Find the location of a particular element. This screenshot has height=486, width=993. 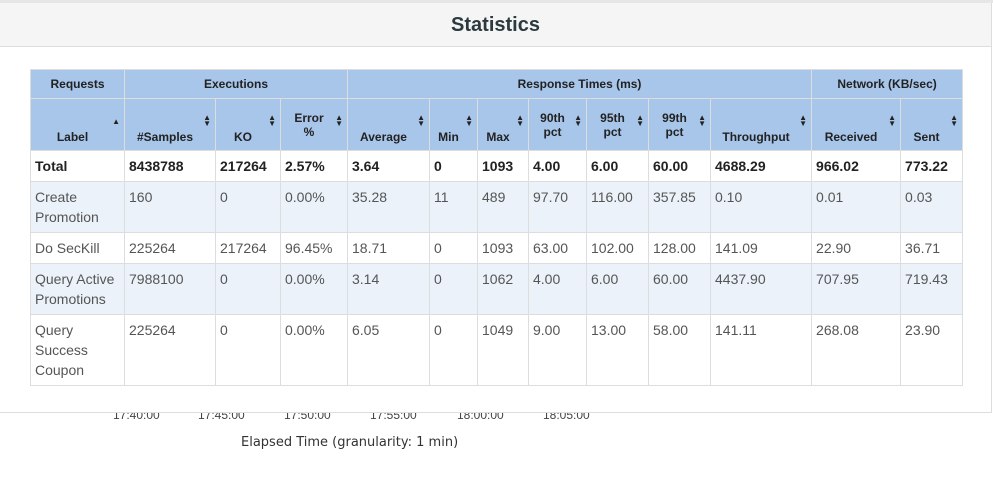

column-header-text: 90th is located at coordinates (552, 117).